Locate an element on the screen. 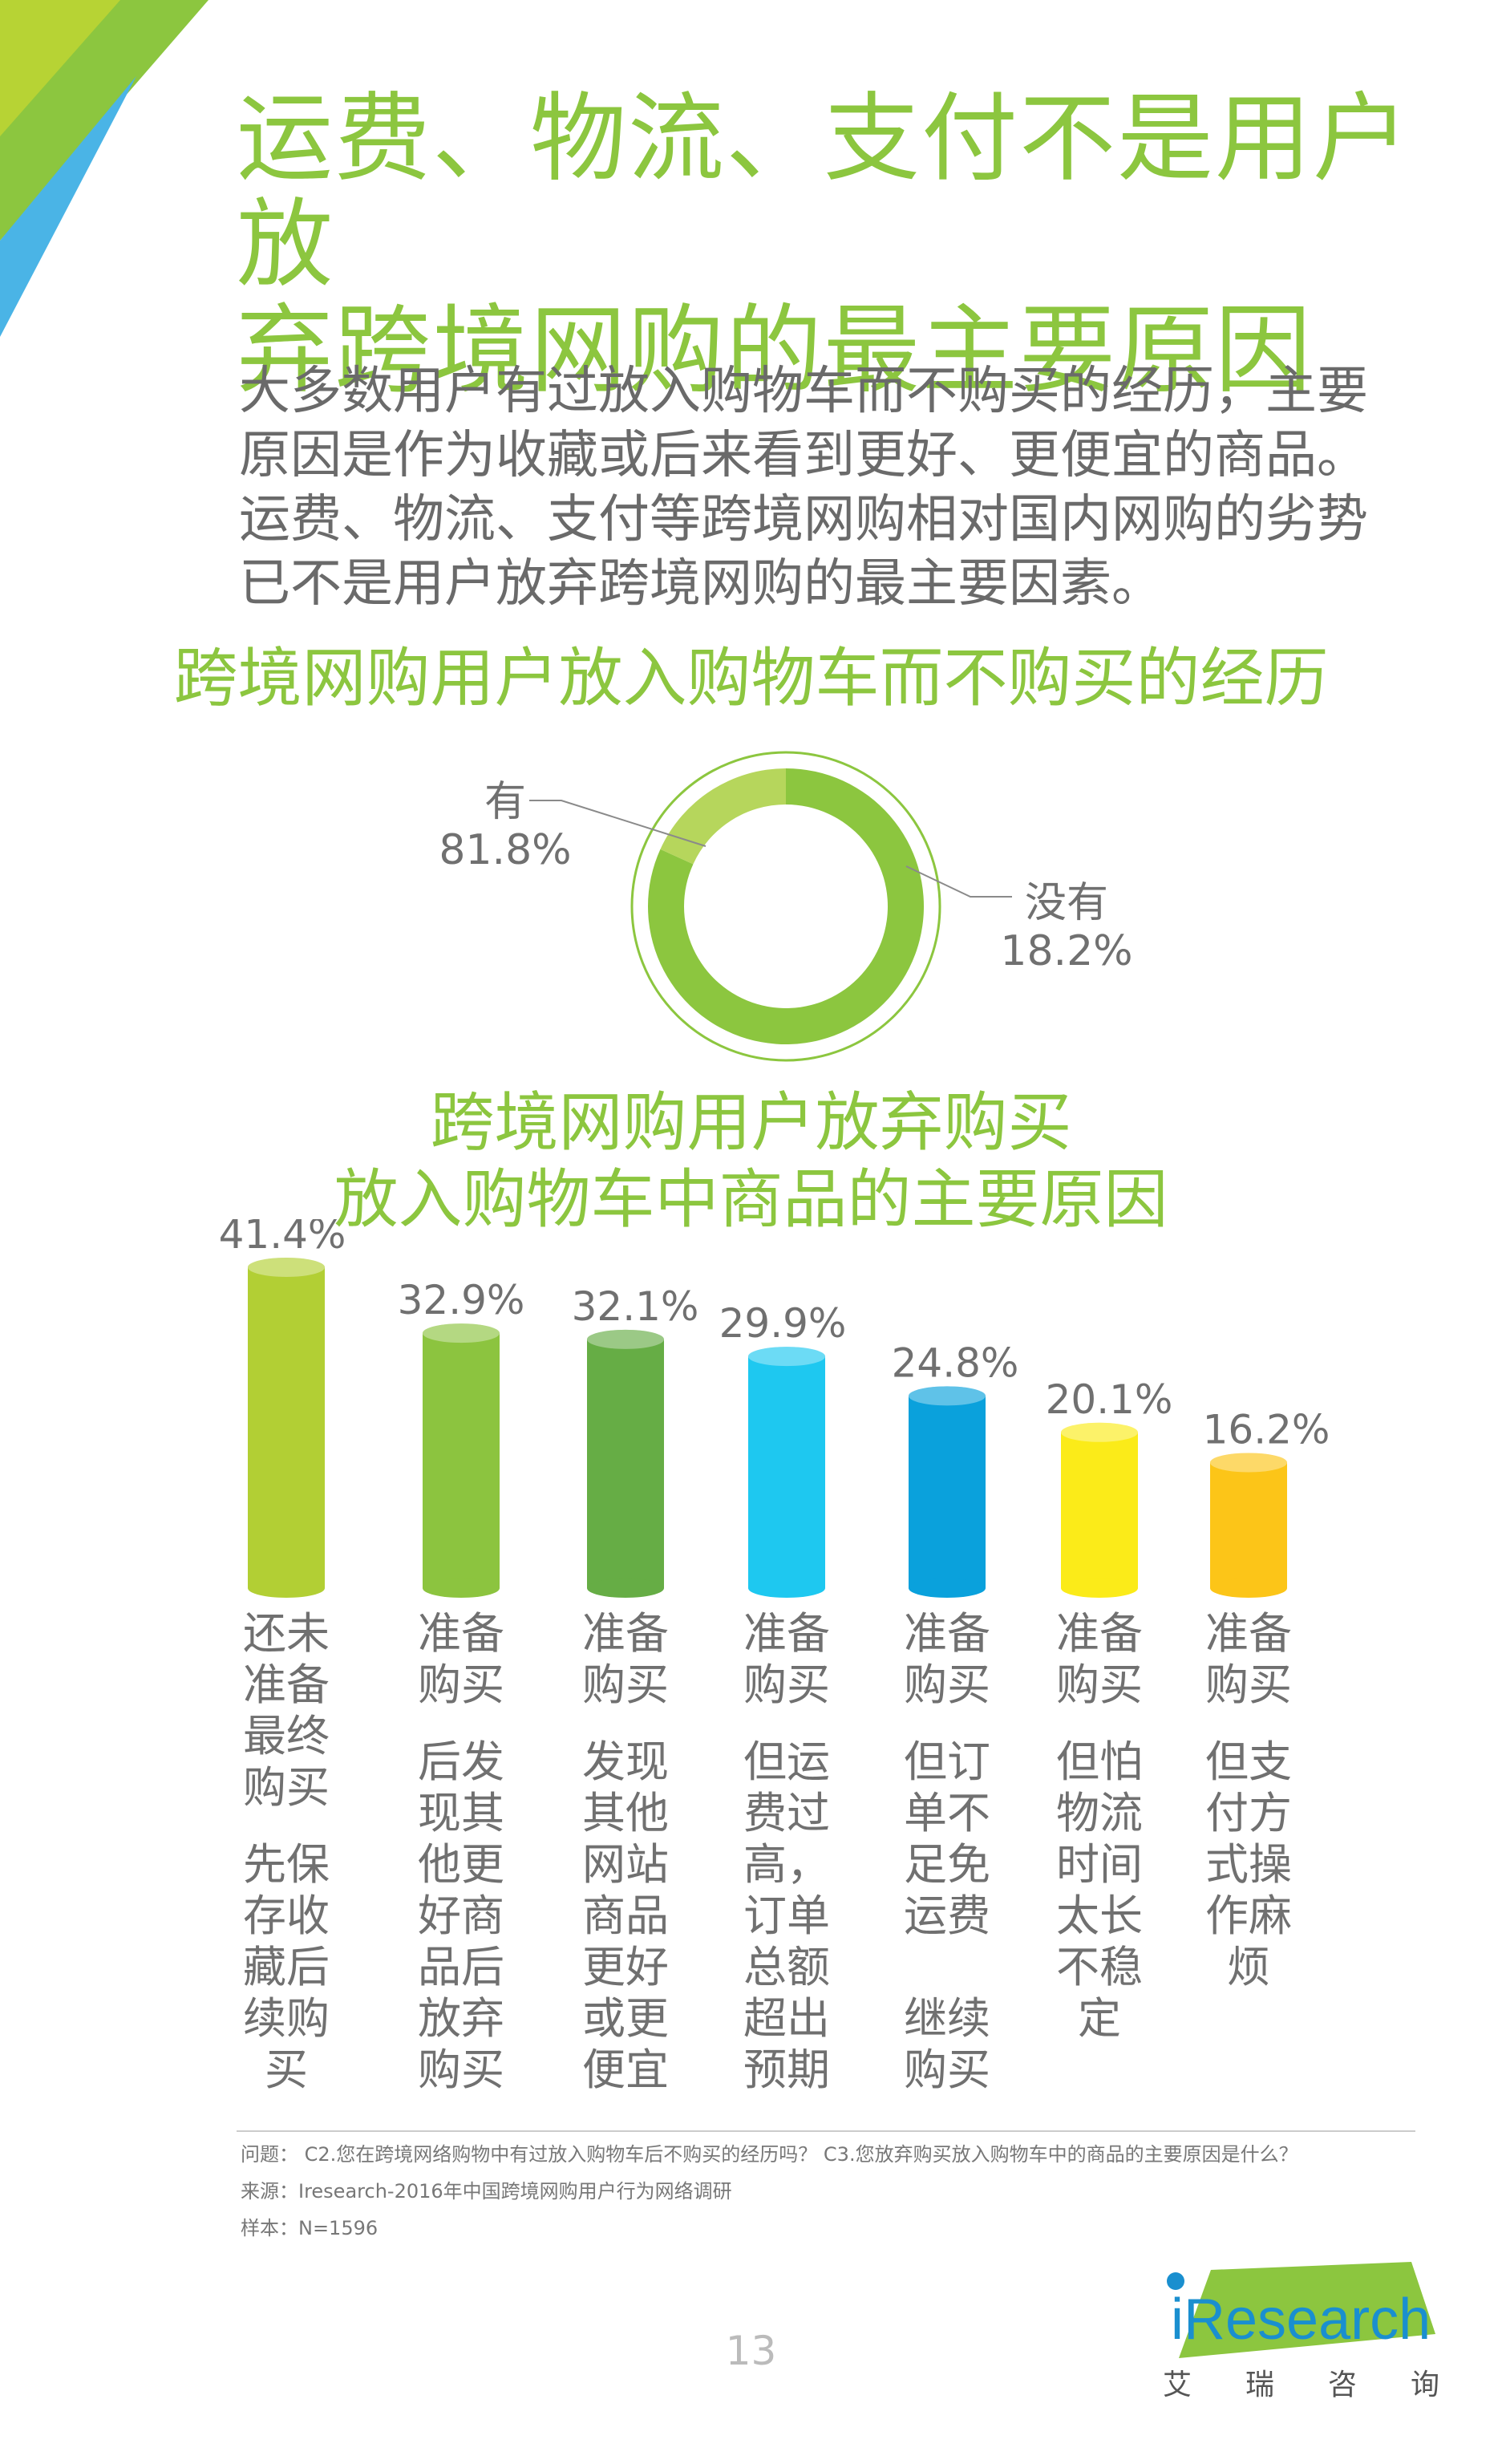 The image size is (1502, 2464). intro-line: 运费、物流、支付等跨境网购相对国内网购的劣势 is located at coordinates (803, 519).